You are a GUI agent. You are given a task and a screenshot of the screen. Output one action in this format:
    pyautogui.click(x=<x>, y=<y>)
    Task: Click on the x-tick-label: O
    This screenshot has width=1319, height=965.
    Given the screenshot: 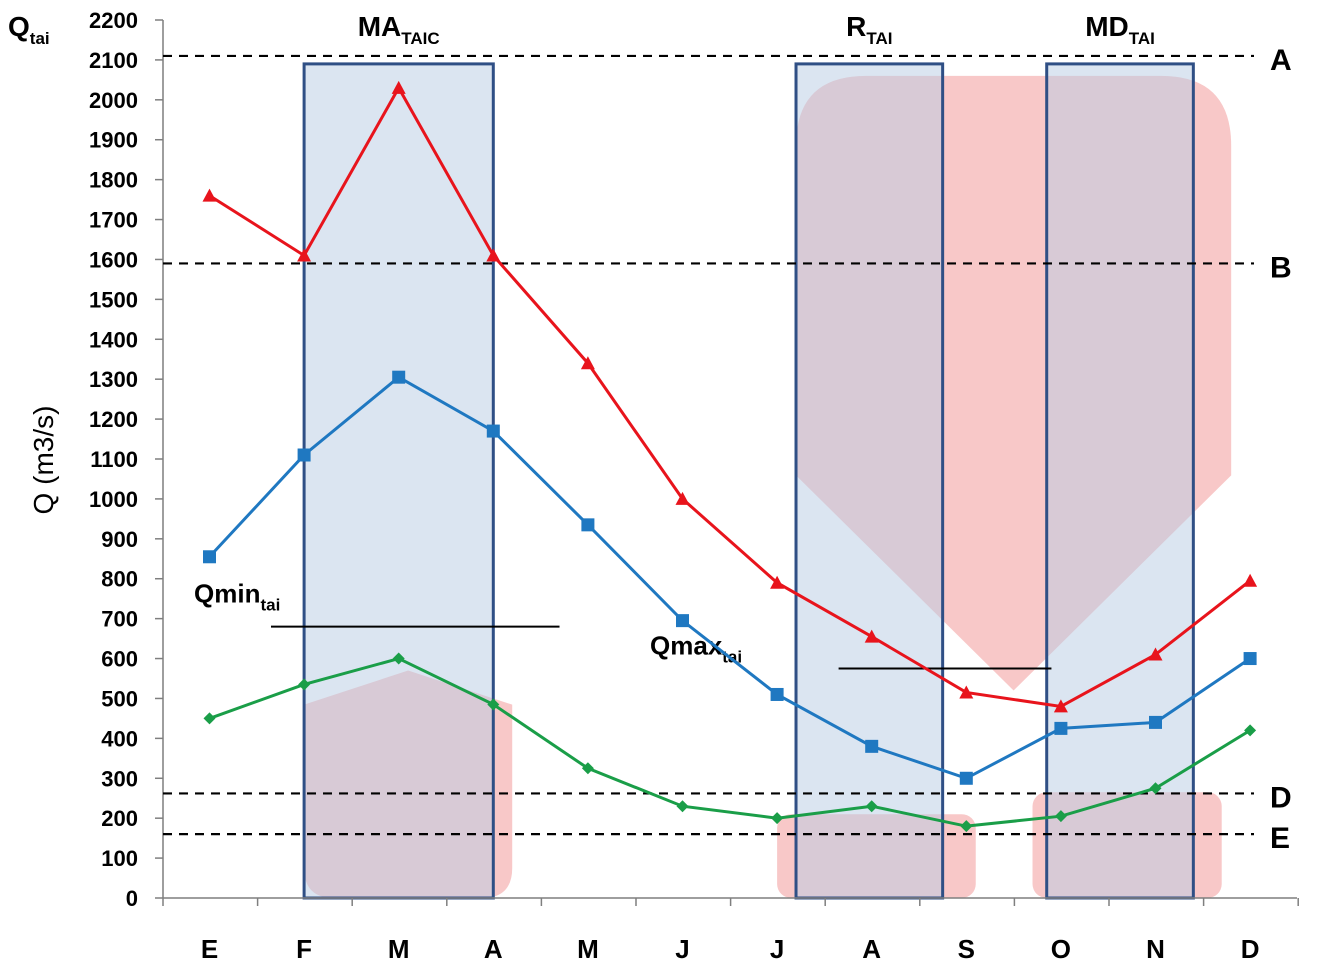 What is the action you would take?
    pyautogui.click(x=1061, y=949)
    